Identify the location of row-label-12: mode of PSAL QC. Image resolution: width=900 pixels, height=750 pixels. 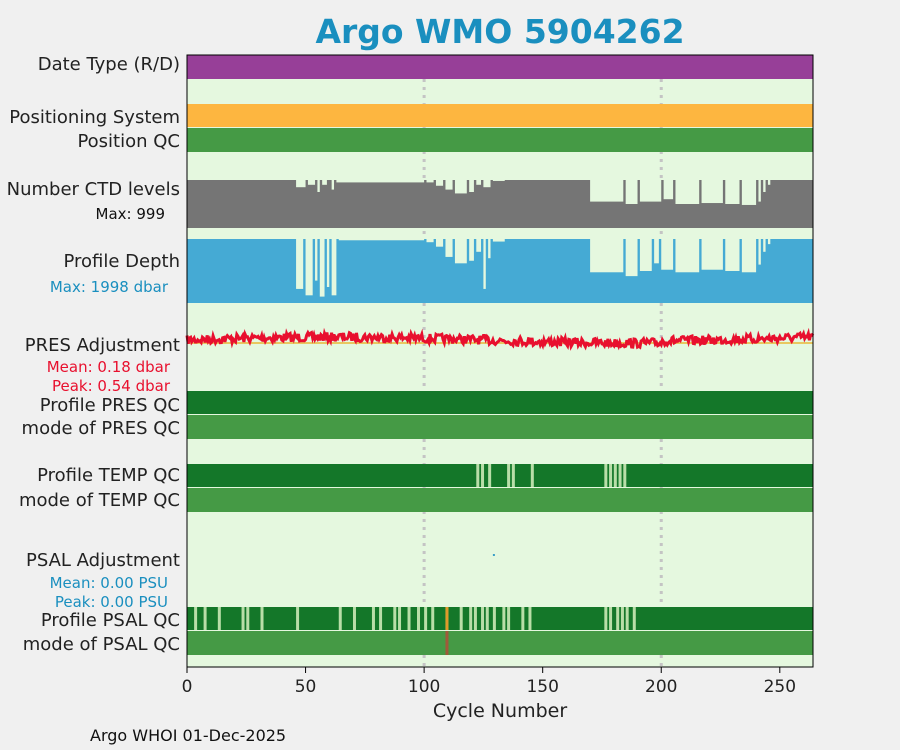
(101, 644).